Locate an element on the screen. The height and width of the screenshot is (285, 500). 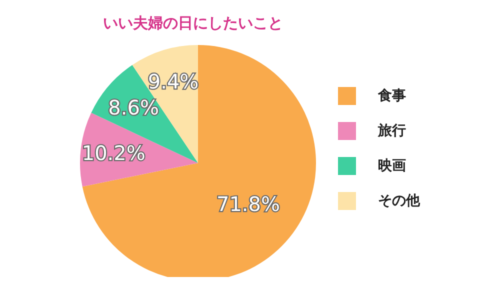
data-label: 10.2% is located at coordinates (114, 152).